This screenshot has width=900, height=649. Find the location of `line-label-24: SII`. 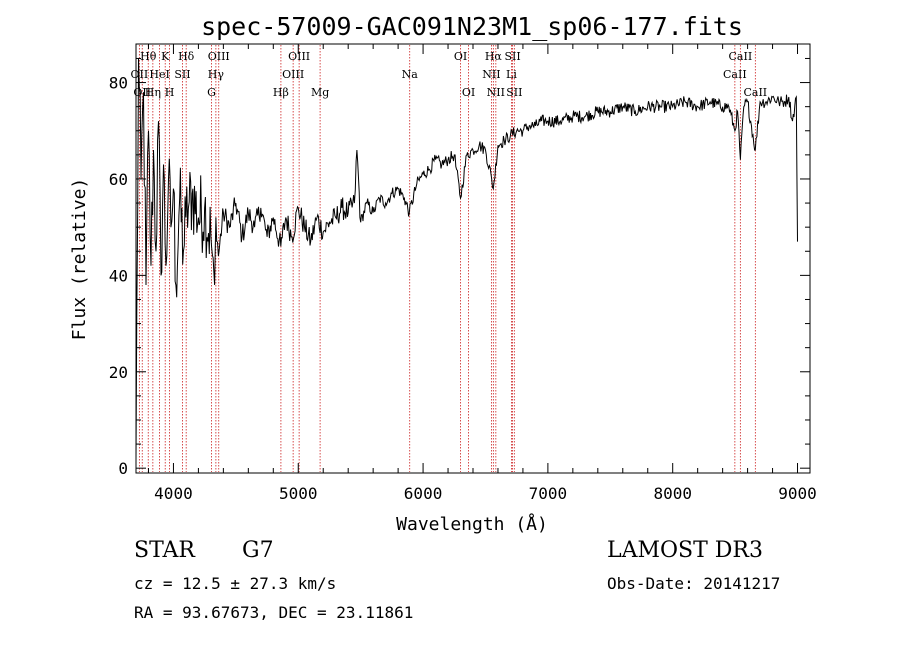

line-label-24: SII is located at coordinates (514, 92).